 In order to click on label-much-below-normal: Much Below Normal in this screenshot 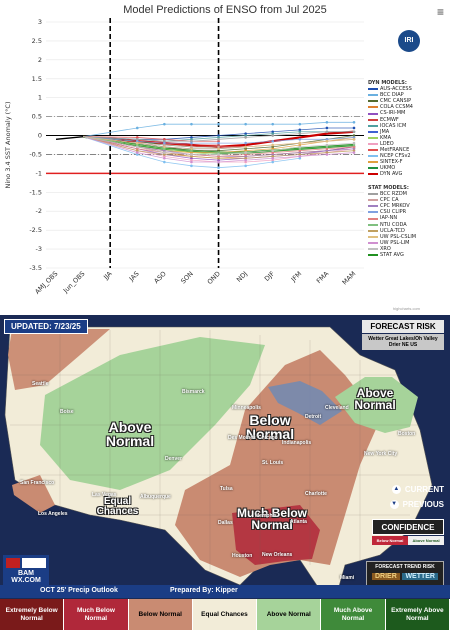, I will do `click(271, 519)`.